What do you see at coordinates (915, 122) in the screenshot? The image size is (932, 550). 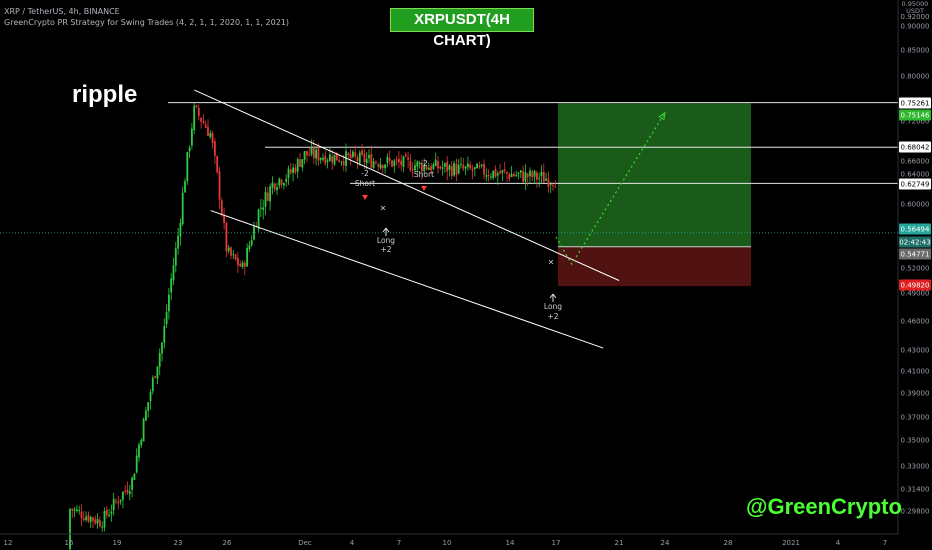 I see `price-tick-label: 0.72000` at bounding box center [915, 122].